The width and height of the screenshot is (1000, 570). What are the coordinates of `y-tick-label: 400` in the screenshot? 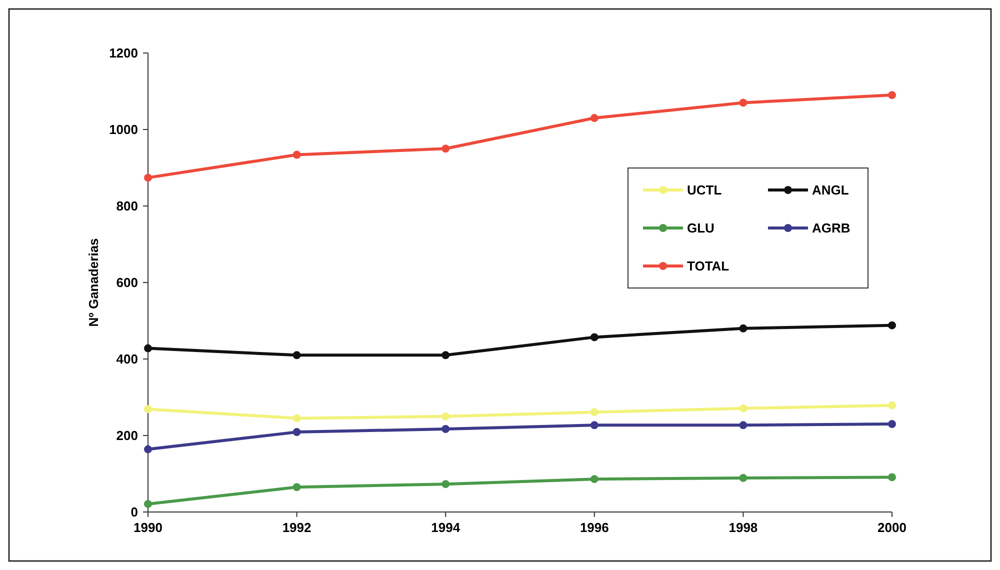 It's located at (127, 359).